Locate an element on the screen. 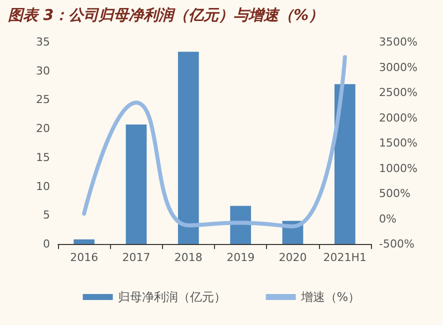 The height and width of the screenshot is (325, 443). y-tick-label: 15 is located at coordinates (43, 157).